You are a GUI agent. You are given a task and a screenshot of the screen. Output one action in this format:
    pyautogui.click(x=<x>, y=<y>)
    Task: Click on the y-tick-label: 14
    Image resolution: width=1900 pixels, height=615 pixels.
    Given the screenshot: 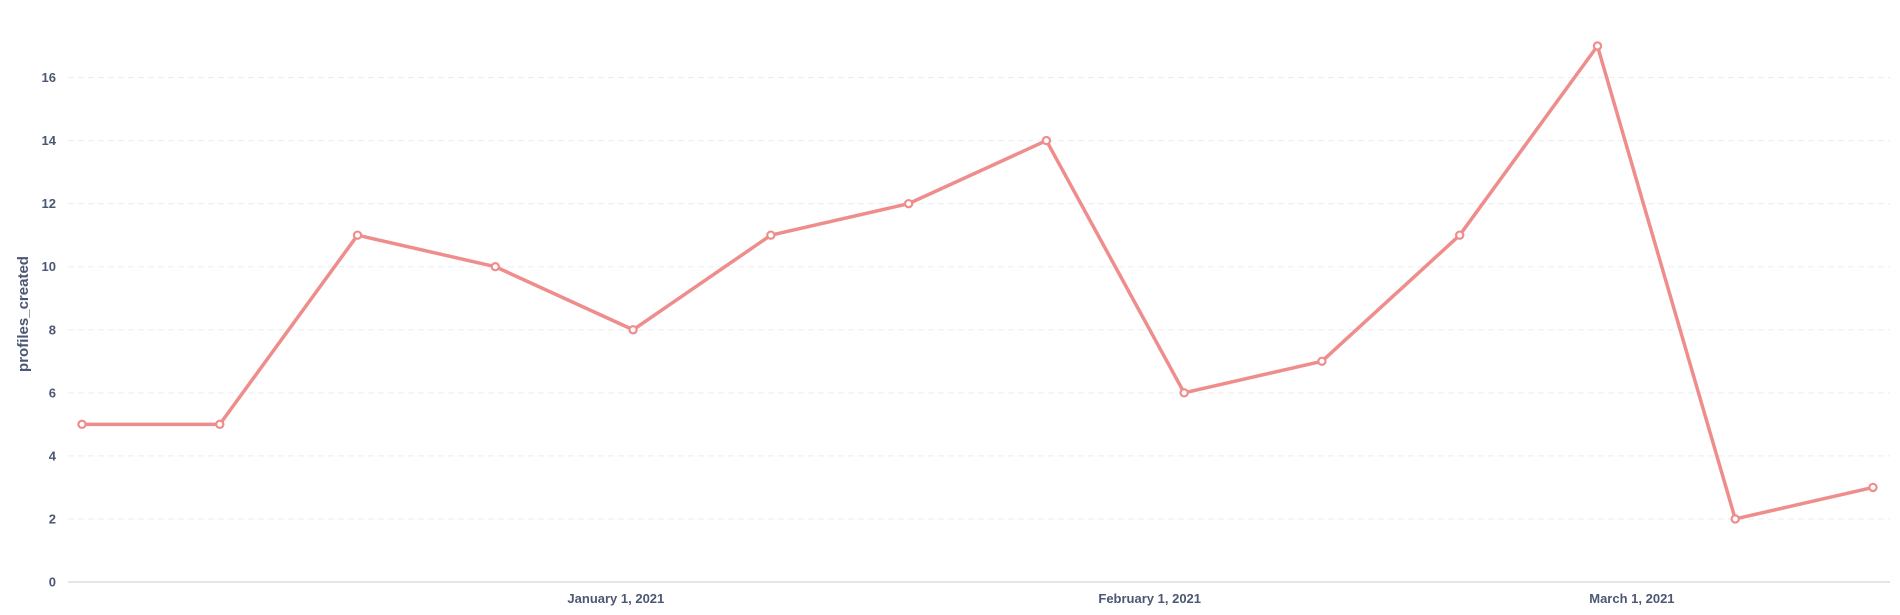 What is the action you would take?
    pyautogui.click(x=49, y=140)
    